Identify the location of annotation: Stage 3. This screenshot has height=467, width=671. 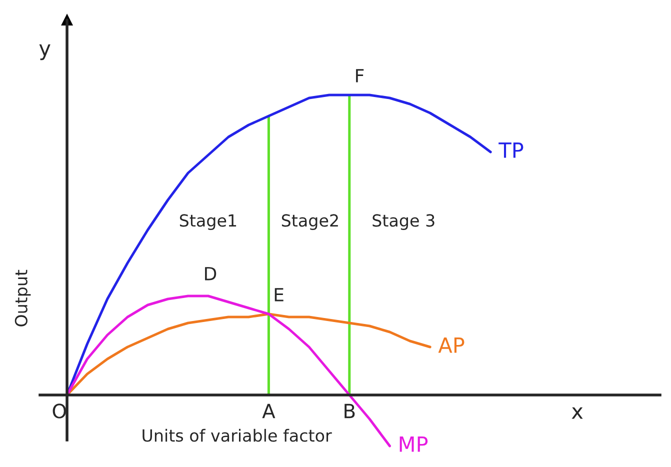
(403, 222).